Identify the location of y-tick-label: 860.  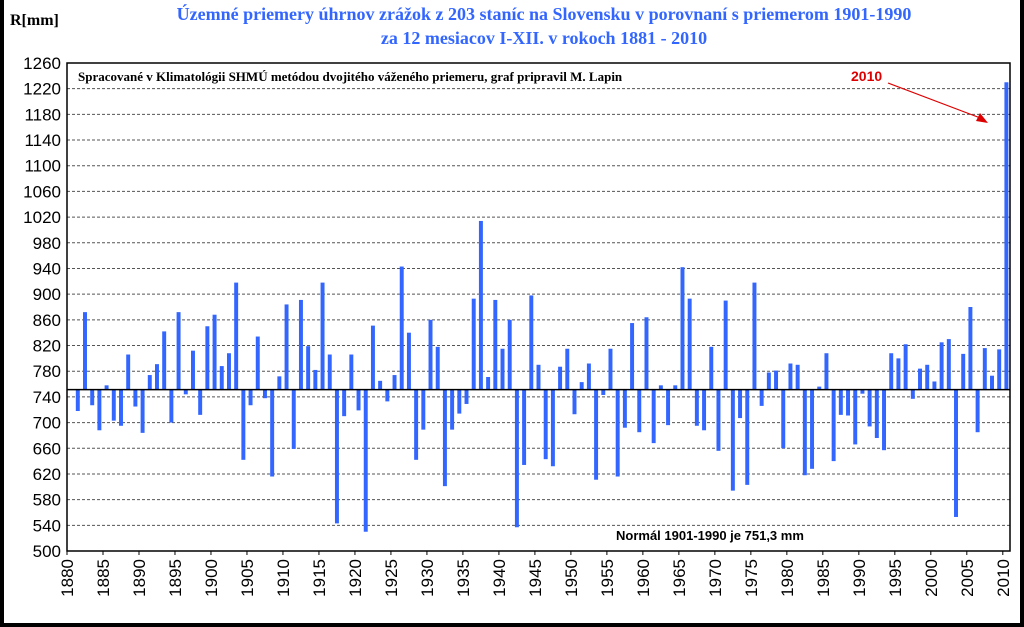
(47, 320).